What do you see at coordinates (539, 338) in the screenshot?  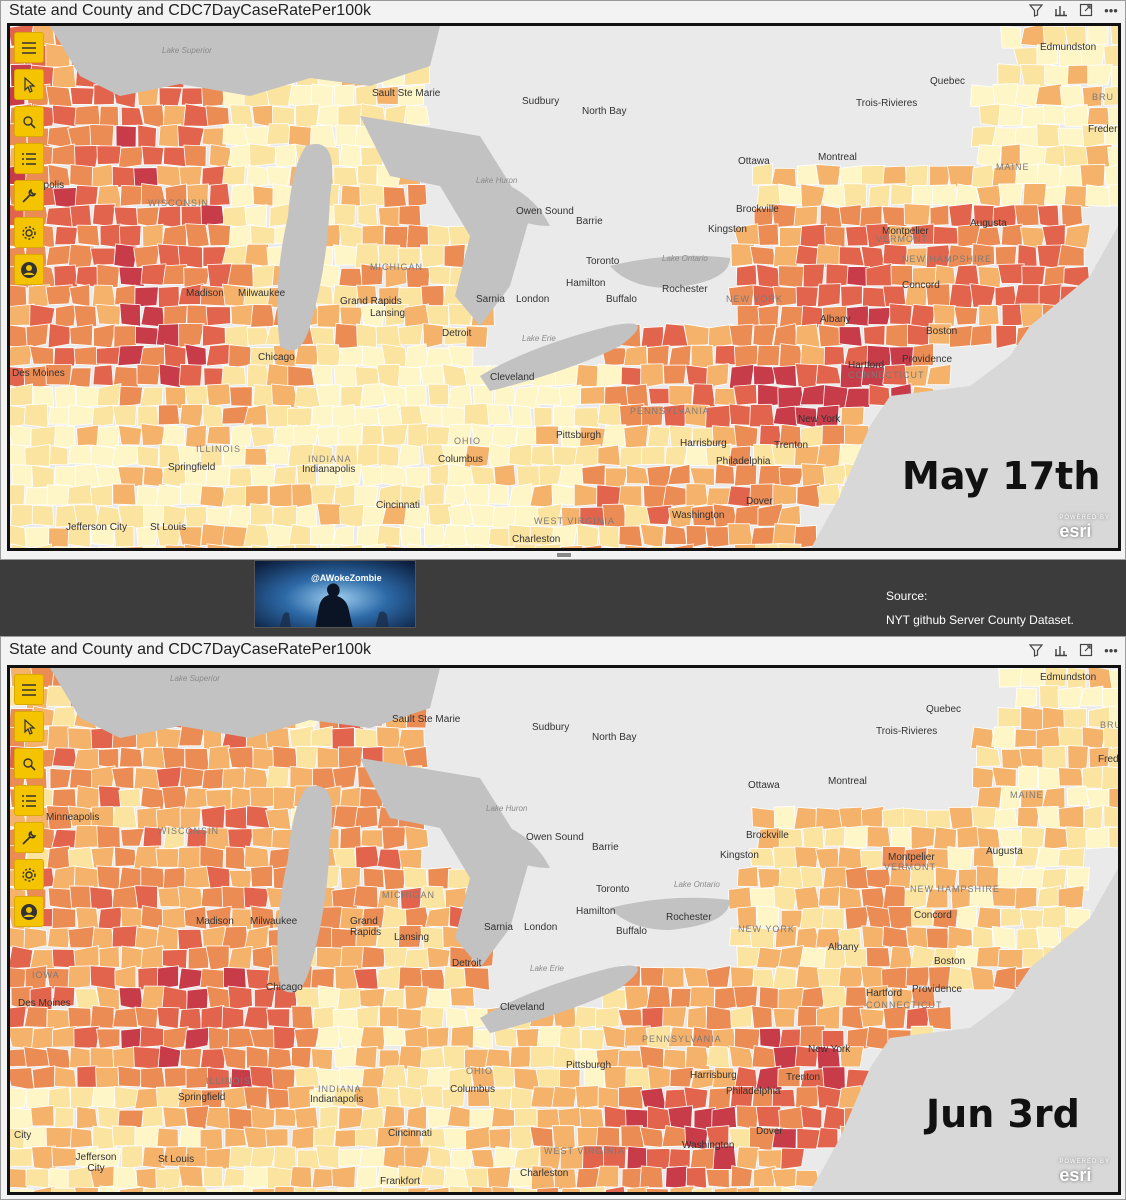 I see `water-label: Lake Erie` at bounding box center [539, 338].